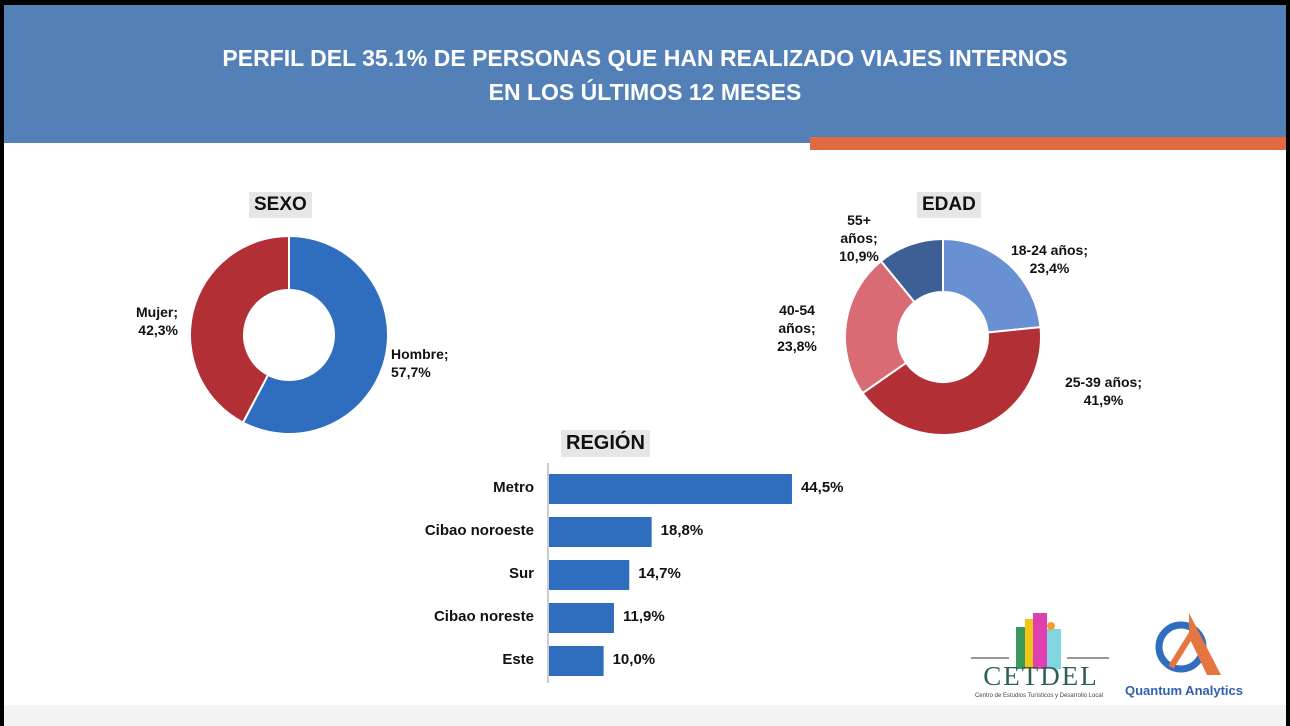  What do you see at coordinates (1048, 143) in the screenshot?
I see `accent-bar` at bounding box center [1048, 143].